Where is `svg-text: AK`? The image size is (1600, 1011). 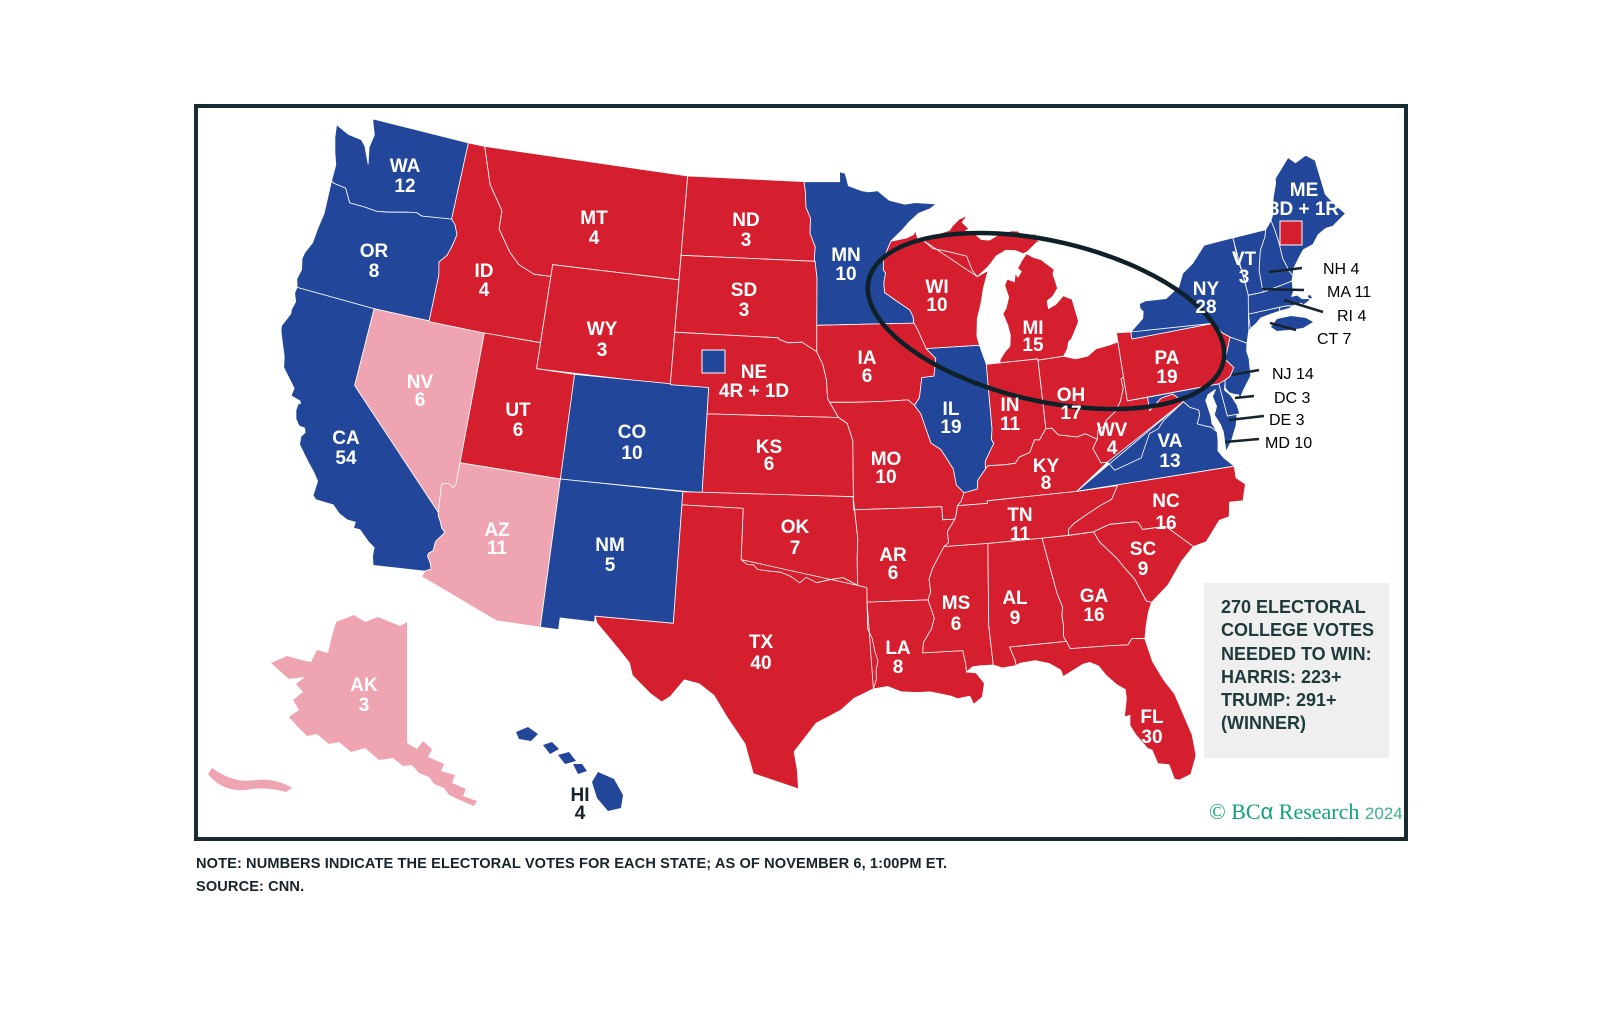 svg-text: AK is located at coordinates (364, 685).